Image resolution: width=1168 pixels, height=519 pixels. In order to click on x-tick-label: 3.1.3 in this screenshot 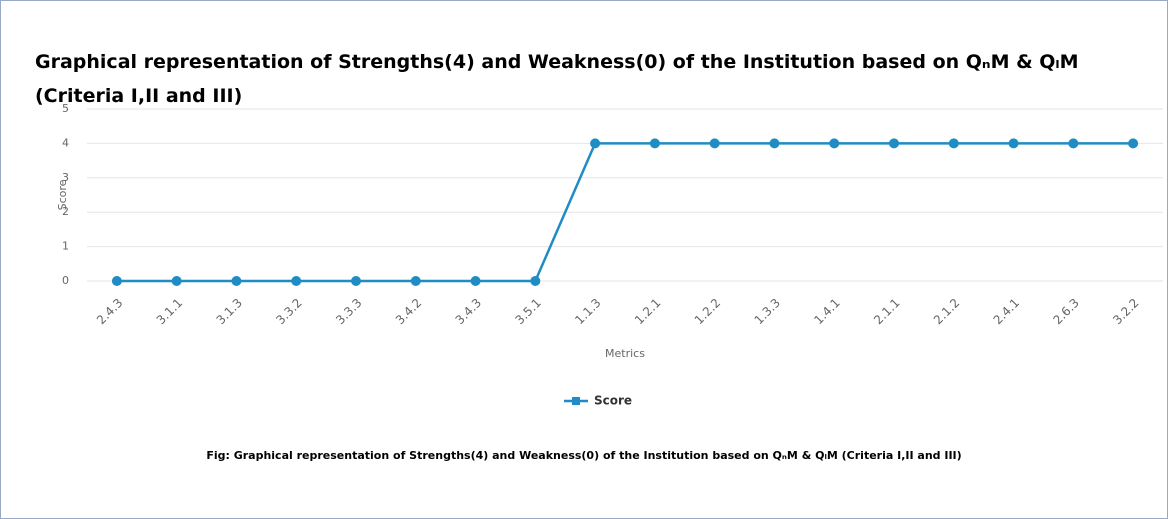, I will do `click(229, 311)`.